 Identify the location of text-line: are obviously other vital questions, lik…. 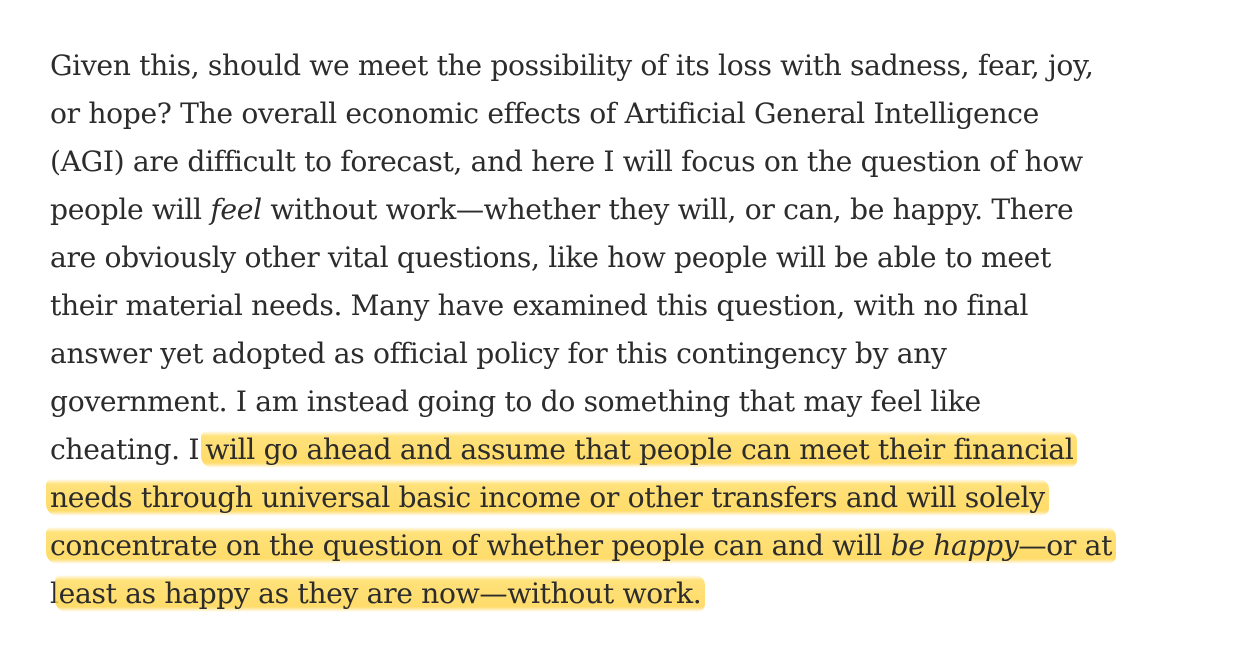
(550, 257).